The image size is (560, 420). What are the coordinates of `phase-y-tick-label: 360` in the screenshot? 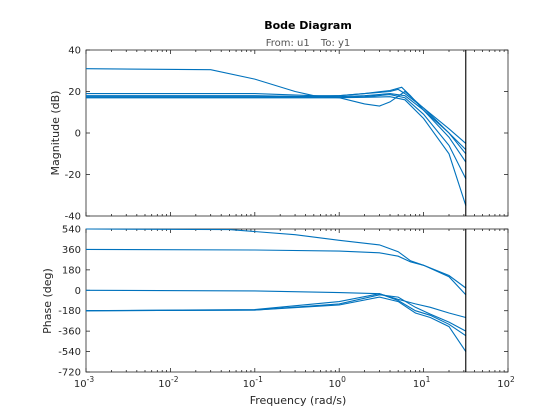 It's located at (71, 250).